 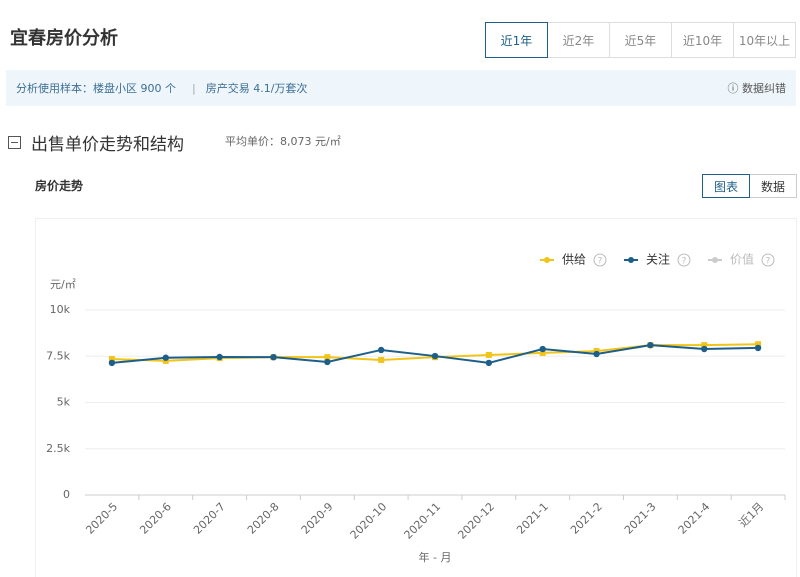 What do you see at coordinates (369, 521) in the screenshot?
I see `x-tick-label: 2020-10` at bounding box center [369, 521].